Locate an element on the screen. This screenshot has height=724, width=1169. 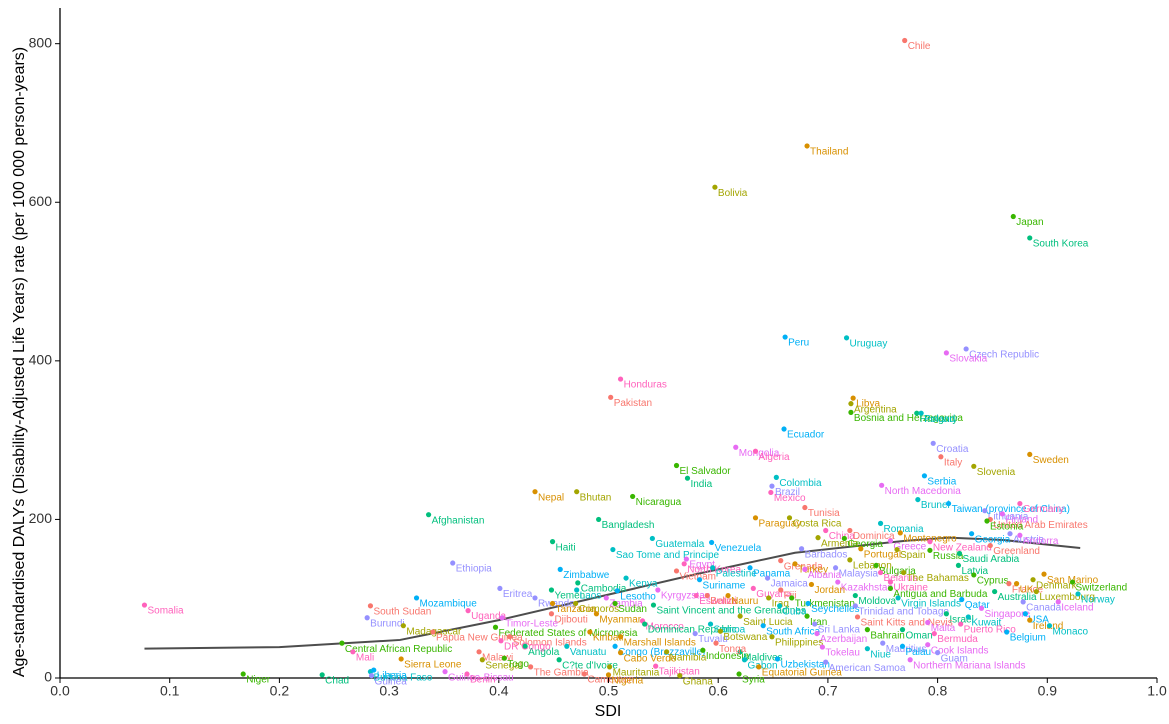
point-label: Honduras is located at coordinates (645, 385).